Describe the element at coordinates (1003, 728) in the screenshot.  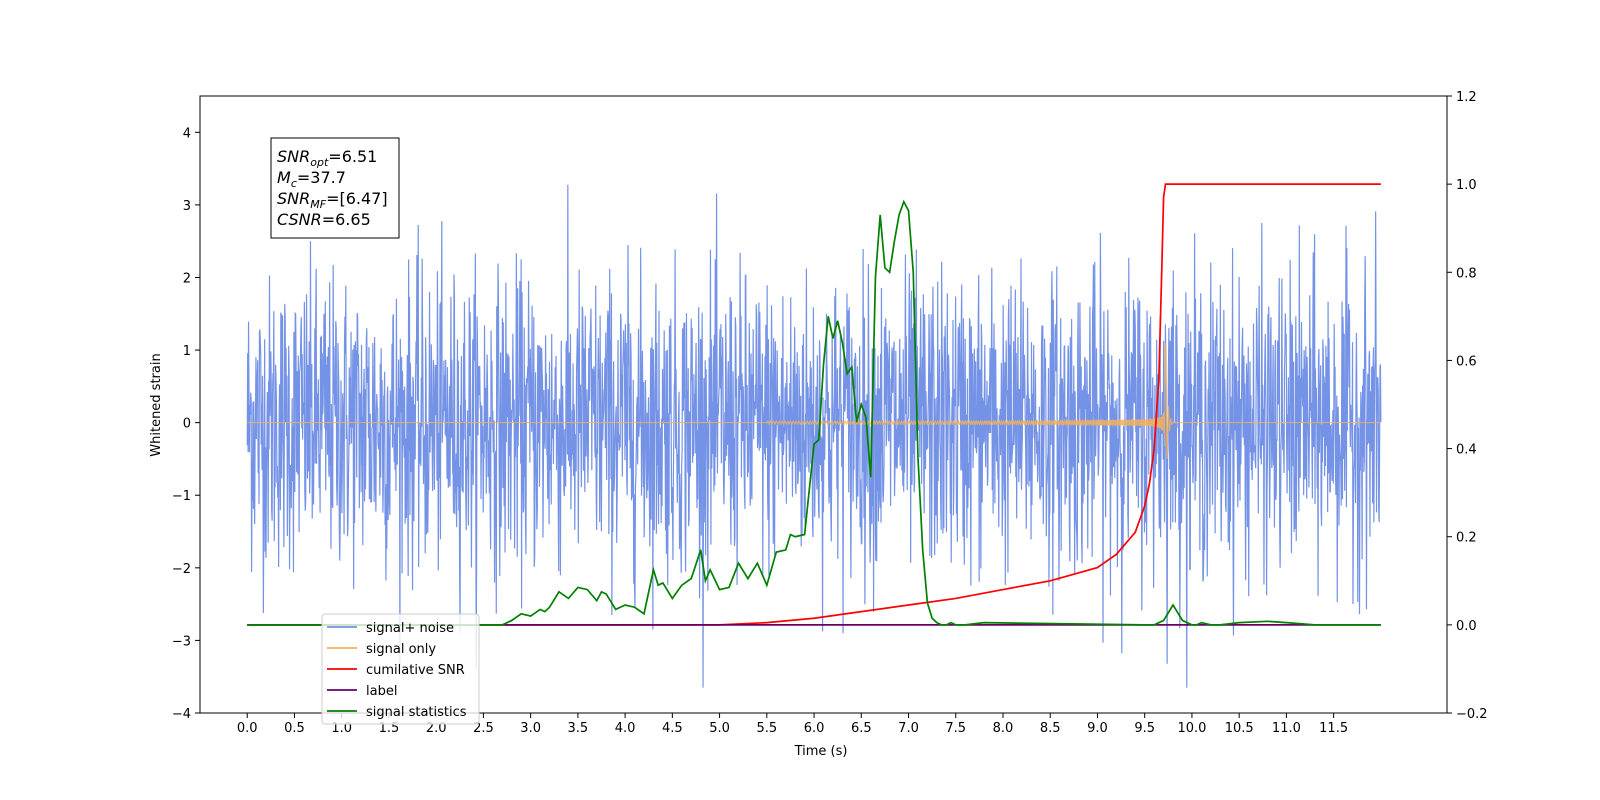
I see `x-tick-label: 8.0` at that location.